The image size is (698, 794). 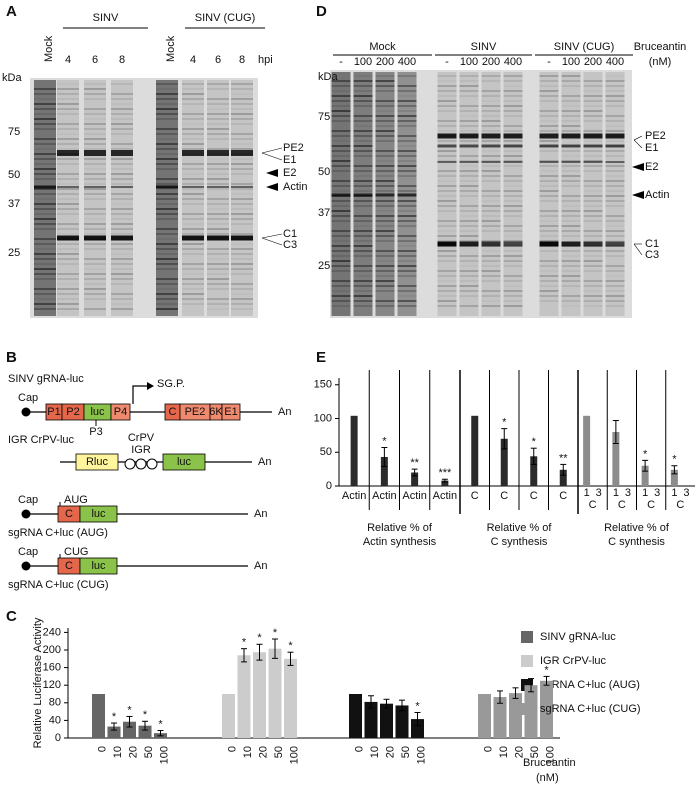 I want to click on promoter-label: SG.P., so click(x=171, y=384).